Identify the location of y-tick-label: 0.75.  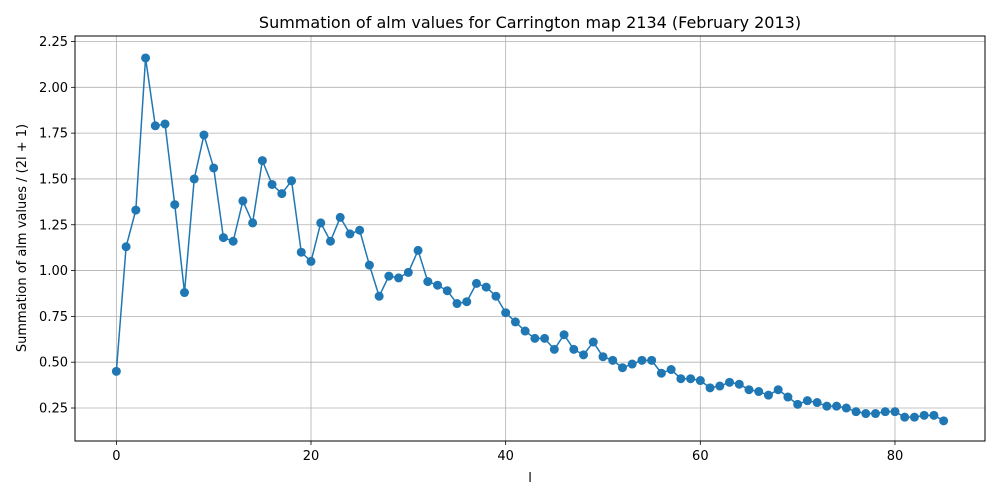
(53, 317).